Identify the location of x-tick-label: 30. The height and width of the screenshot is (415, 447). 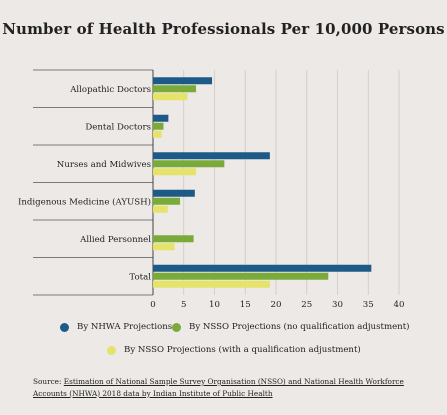
(337, 305).